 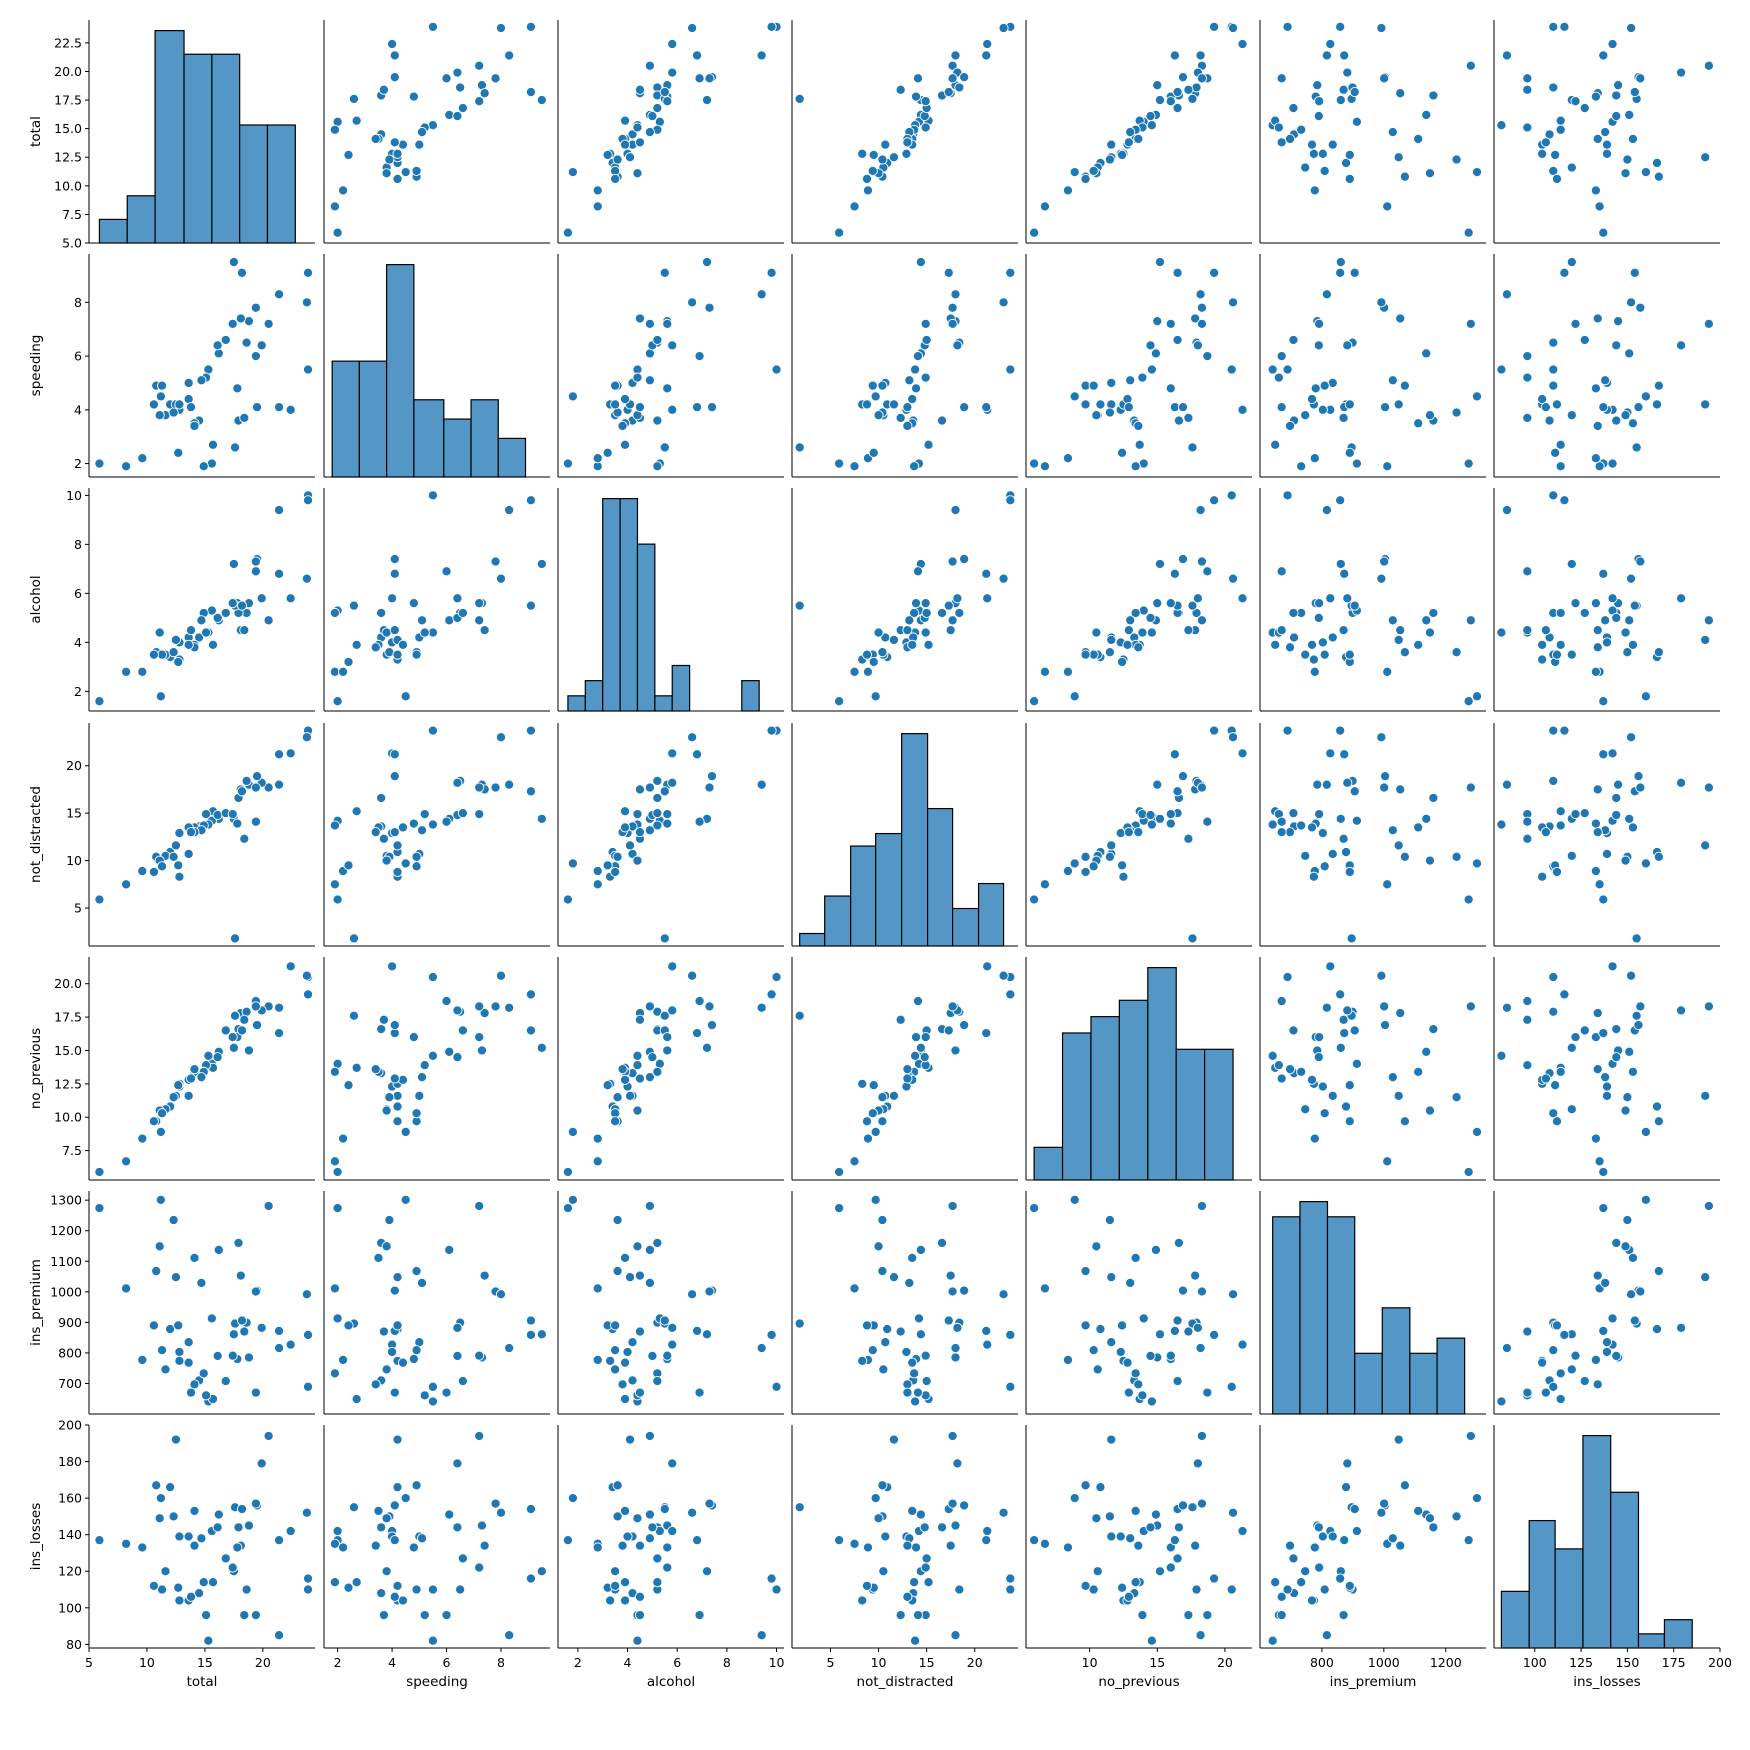 What do you see at coordinates (830, 1662) in the screenshot?
I see `x-tick-label: 5` at bounding box center [830, 1662].